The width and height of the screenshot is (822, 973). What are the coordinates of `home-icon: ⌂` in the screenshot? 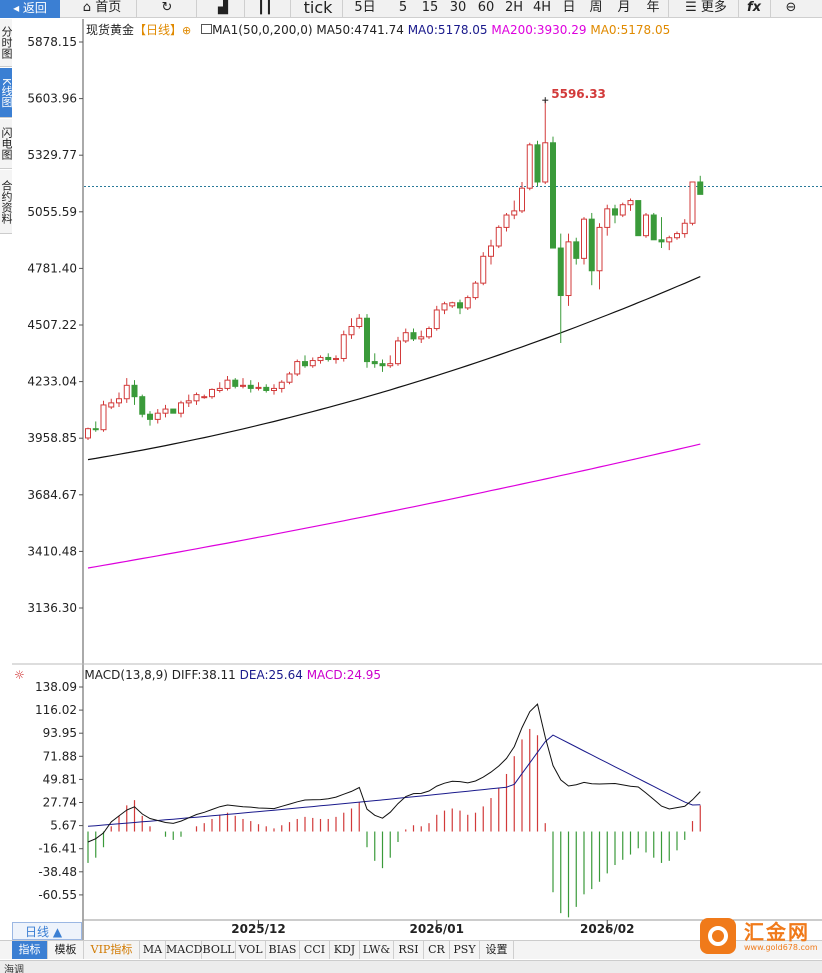 It's located at (87, 7).